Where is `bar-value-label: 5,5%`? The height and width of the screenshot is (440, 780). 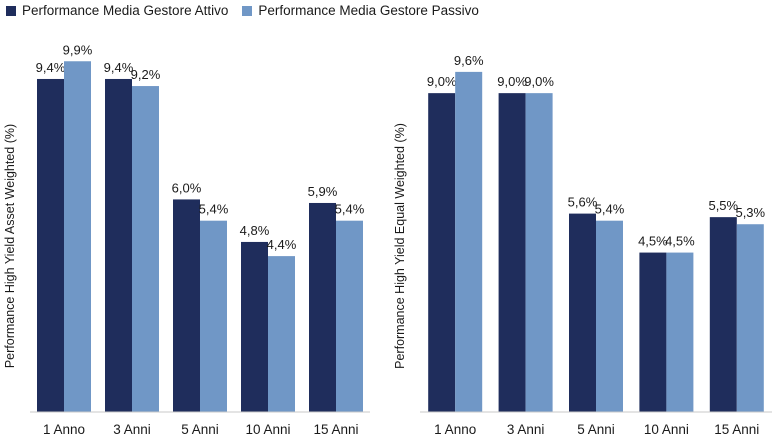
bar-value-label: 5,5% is located at coordinates (723, 205).